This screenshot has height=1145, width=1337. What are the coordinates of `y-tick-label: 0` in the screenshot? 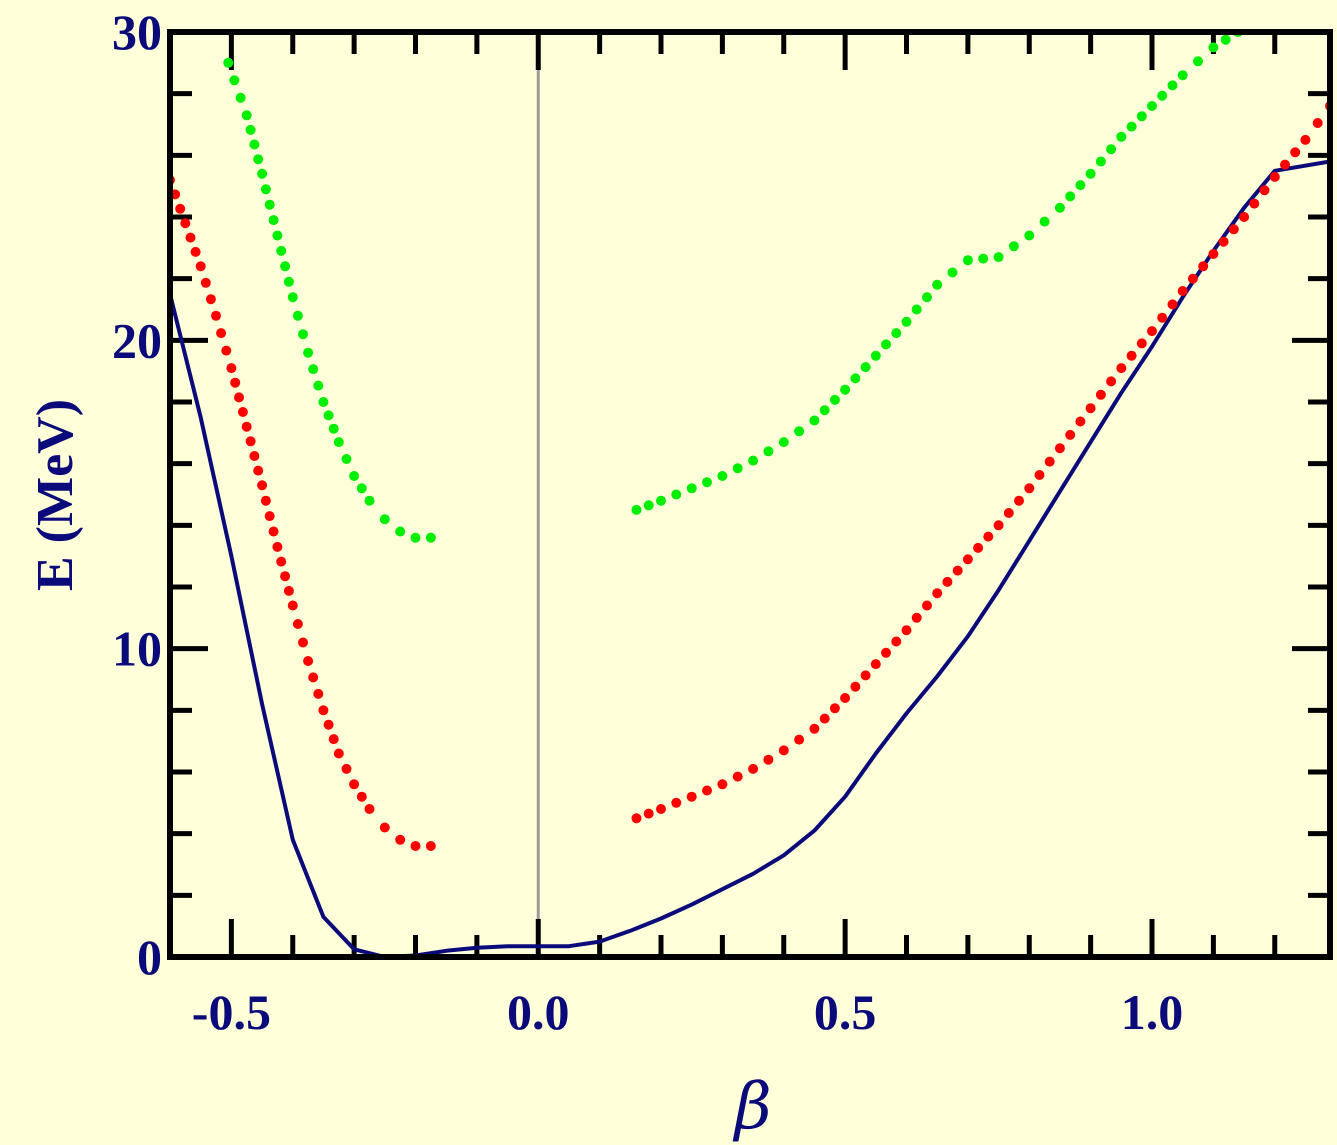 It's located at (149, 957).